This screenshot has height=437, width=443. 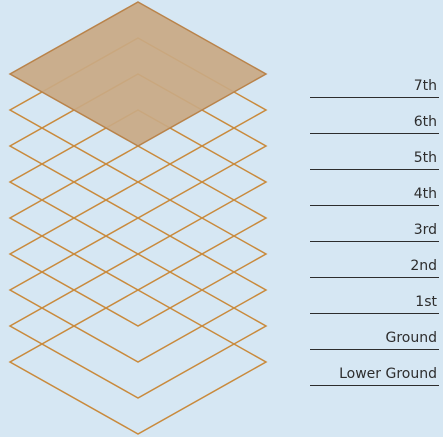 What do you see at coordinates (388, 374) in the screenshot?
I see `floor-label-lower-ground: Lower Ground` at bounding box center [388, 374].